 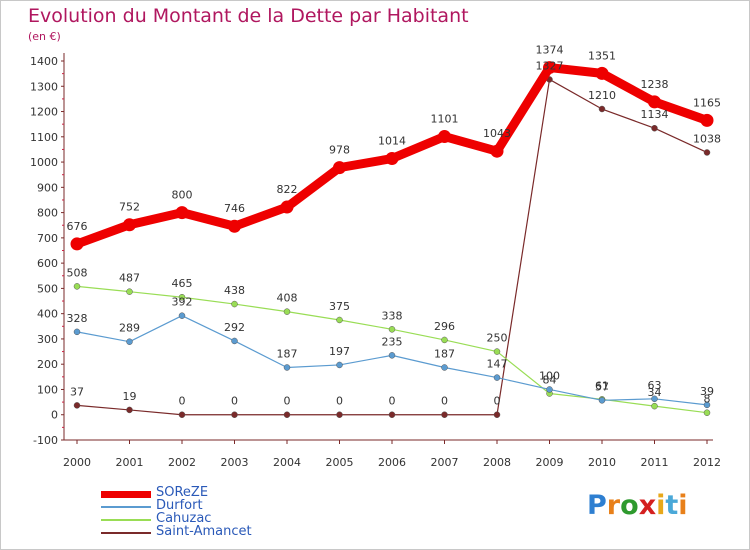 I want to click on data-label: 250, so click(x=497, y=338).